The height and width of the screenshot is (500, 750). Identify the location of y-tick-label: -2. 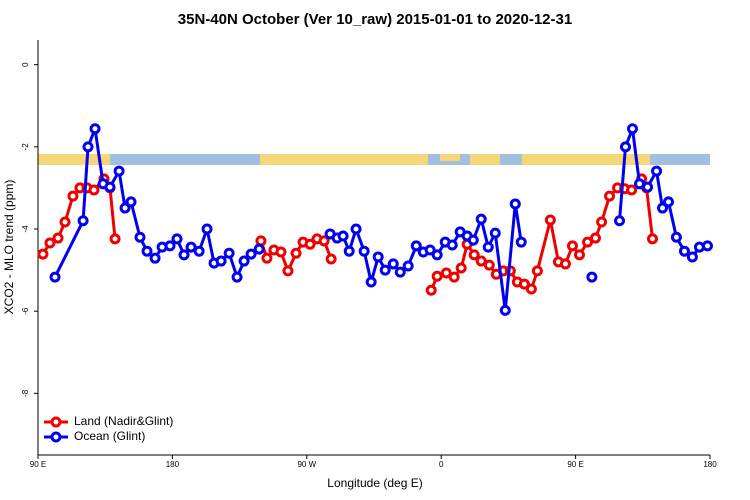
(25, 147).